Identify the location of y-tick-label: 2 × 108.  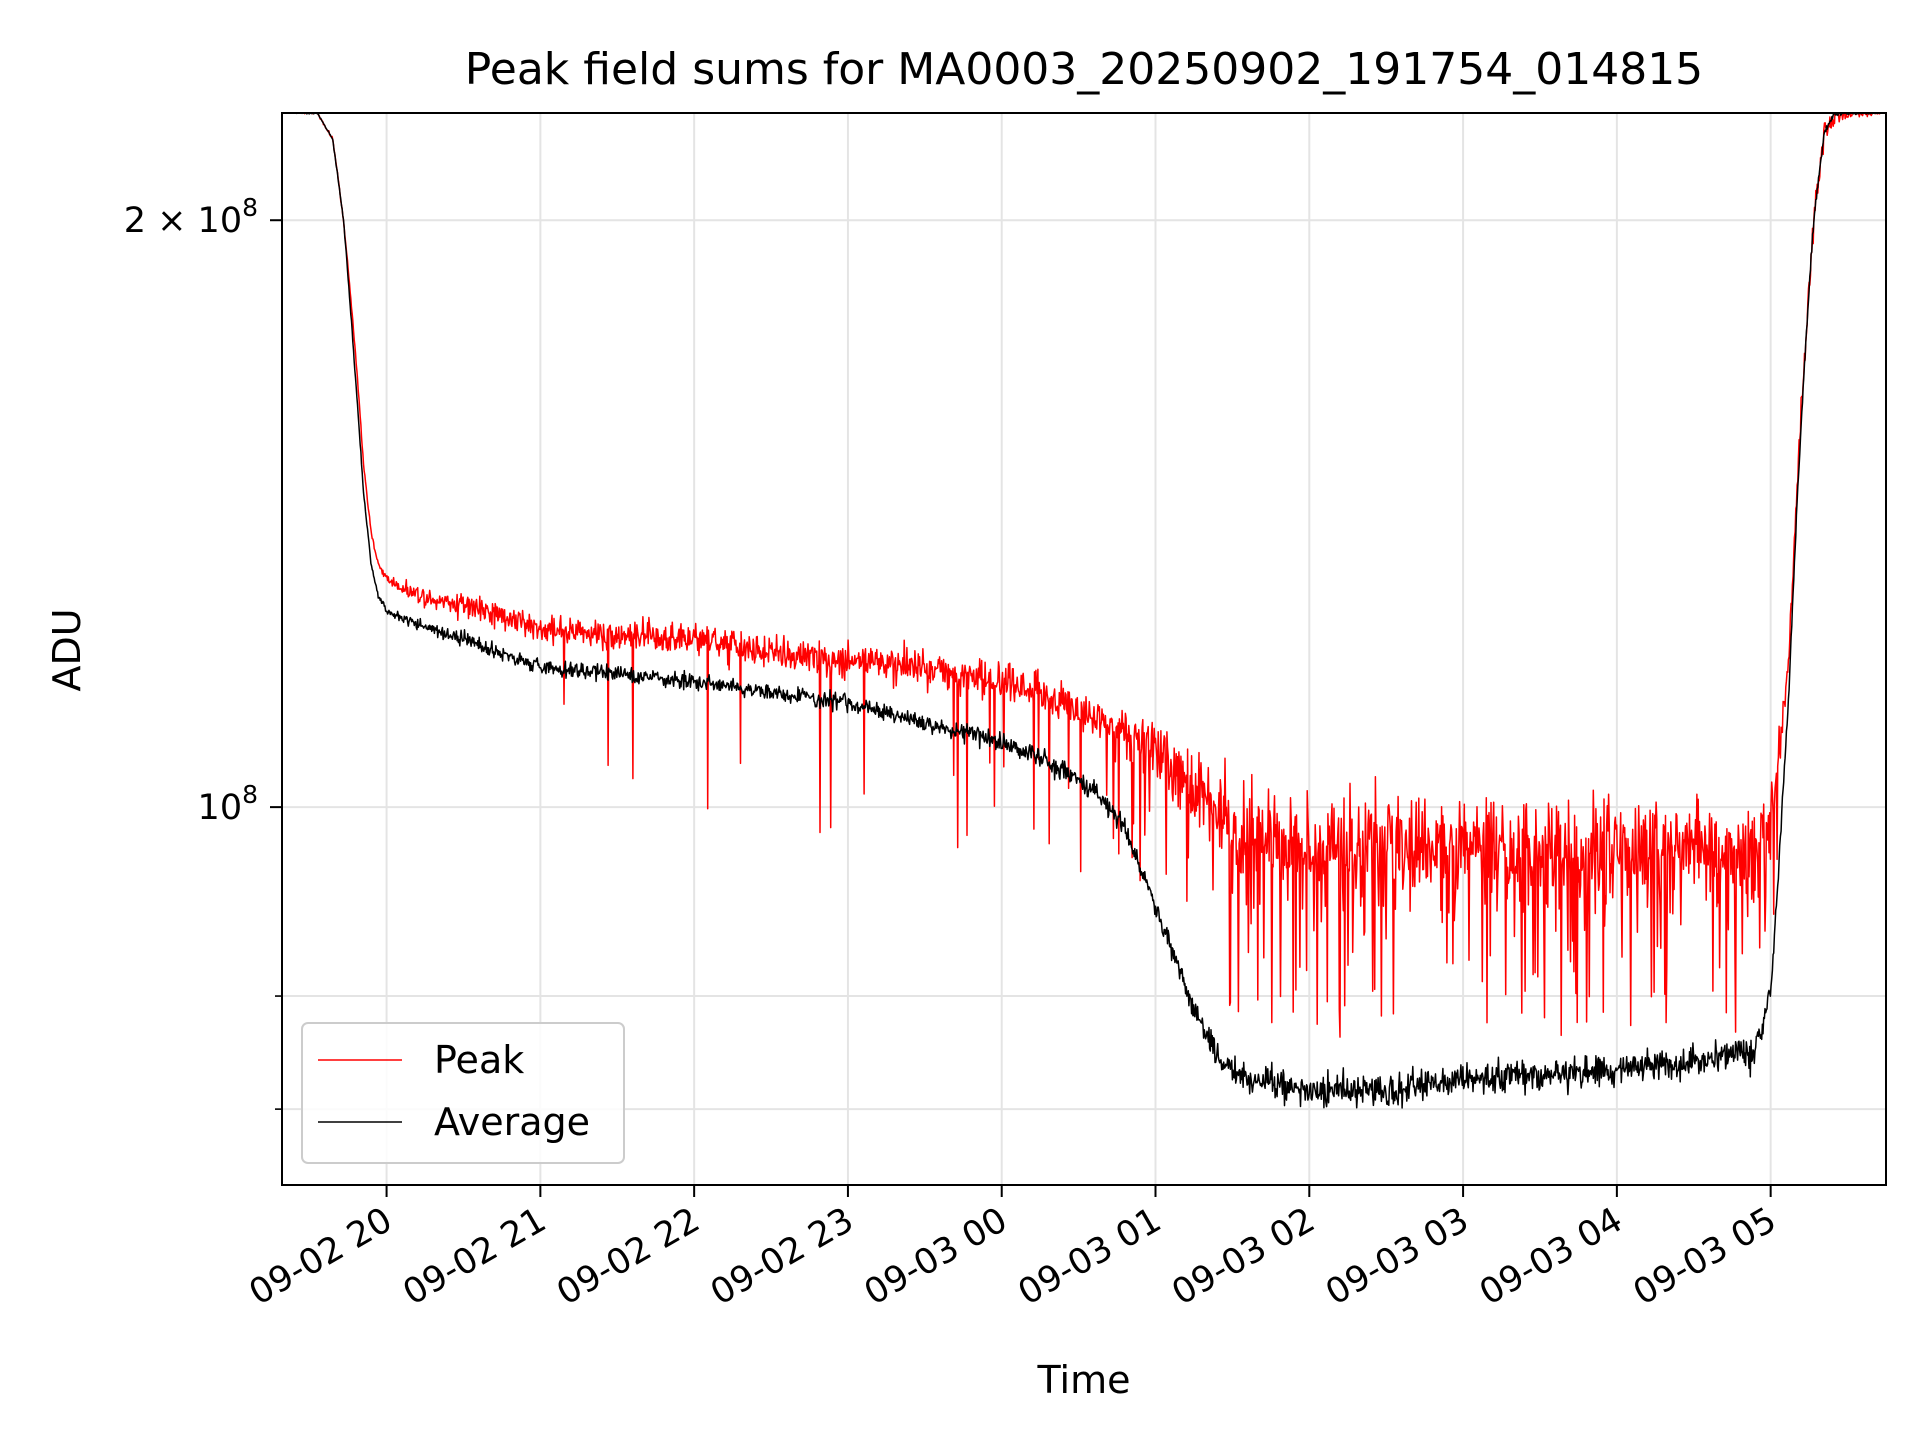
(191, 217).